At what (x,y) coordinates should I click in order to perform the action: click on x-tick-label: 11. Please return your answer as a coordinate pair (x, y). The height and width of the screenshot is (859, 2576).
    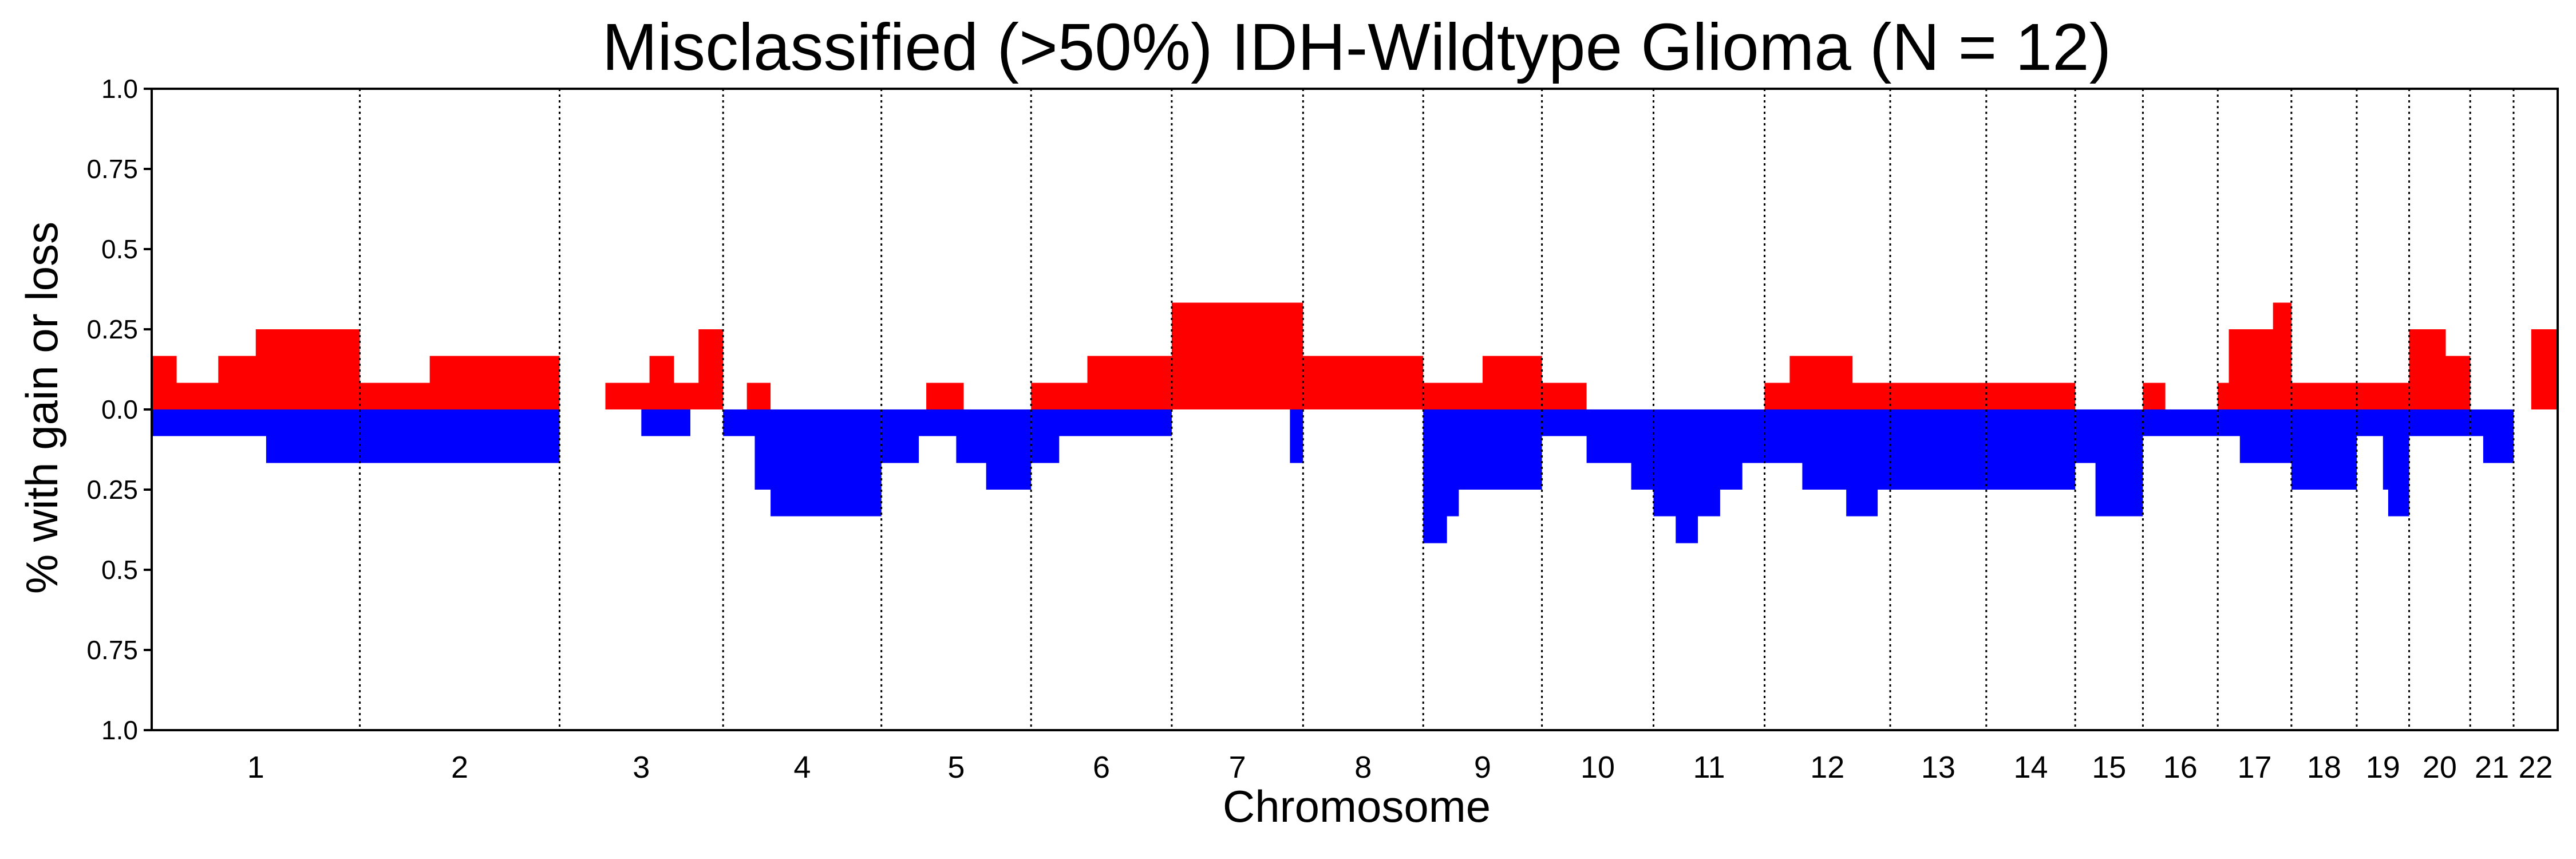
    Looking at the image, I should click on (1709, 767).